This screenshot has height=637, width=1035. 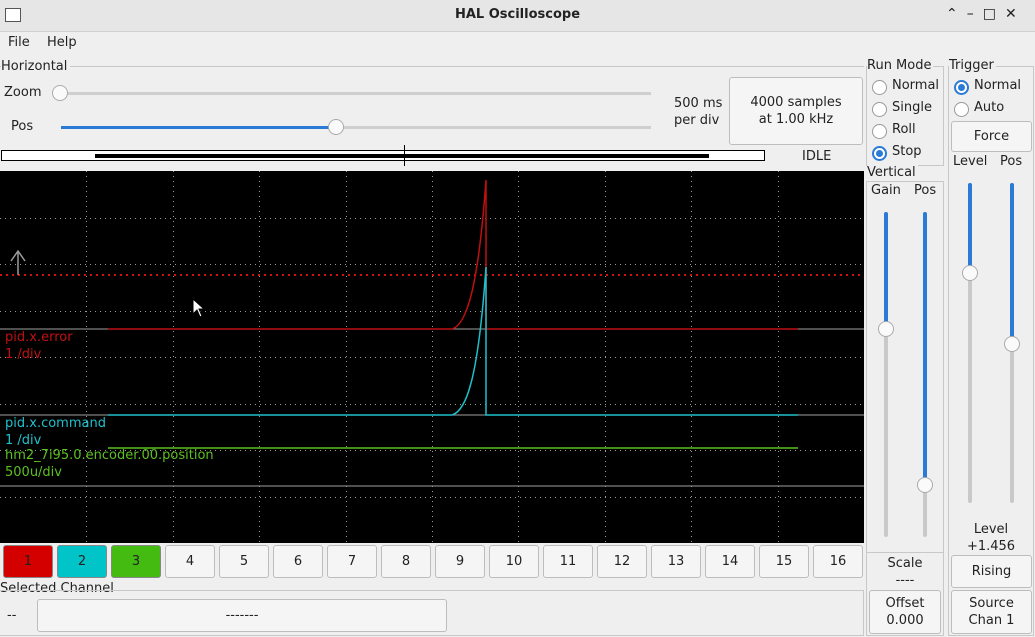 What do you see at coordinates (991, 612) in the screenshot?
I see `source-button: Source Chan 1` at bounding box center [991, 612].